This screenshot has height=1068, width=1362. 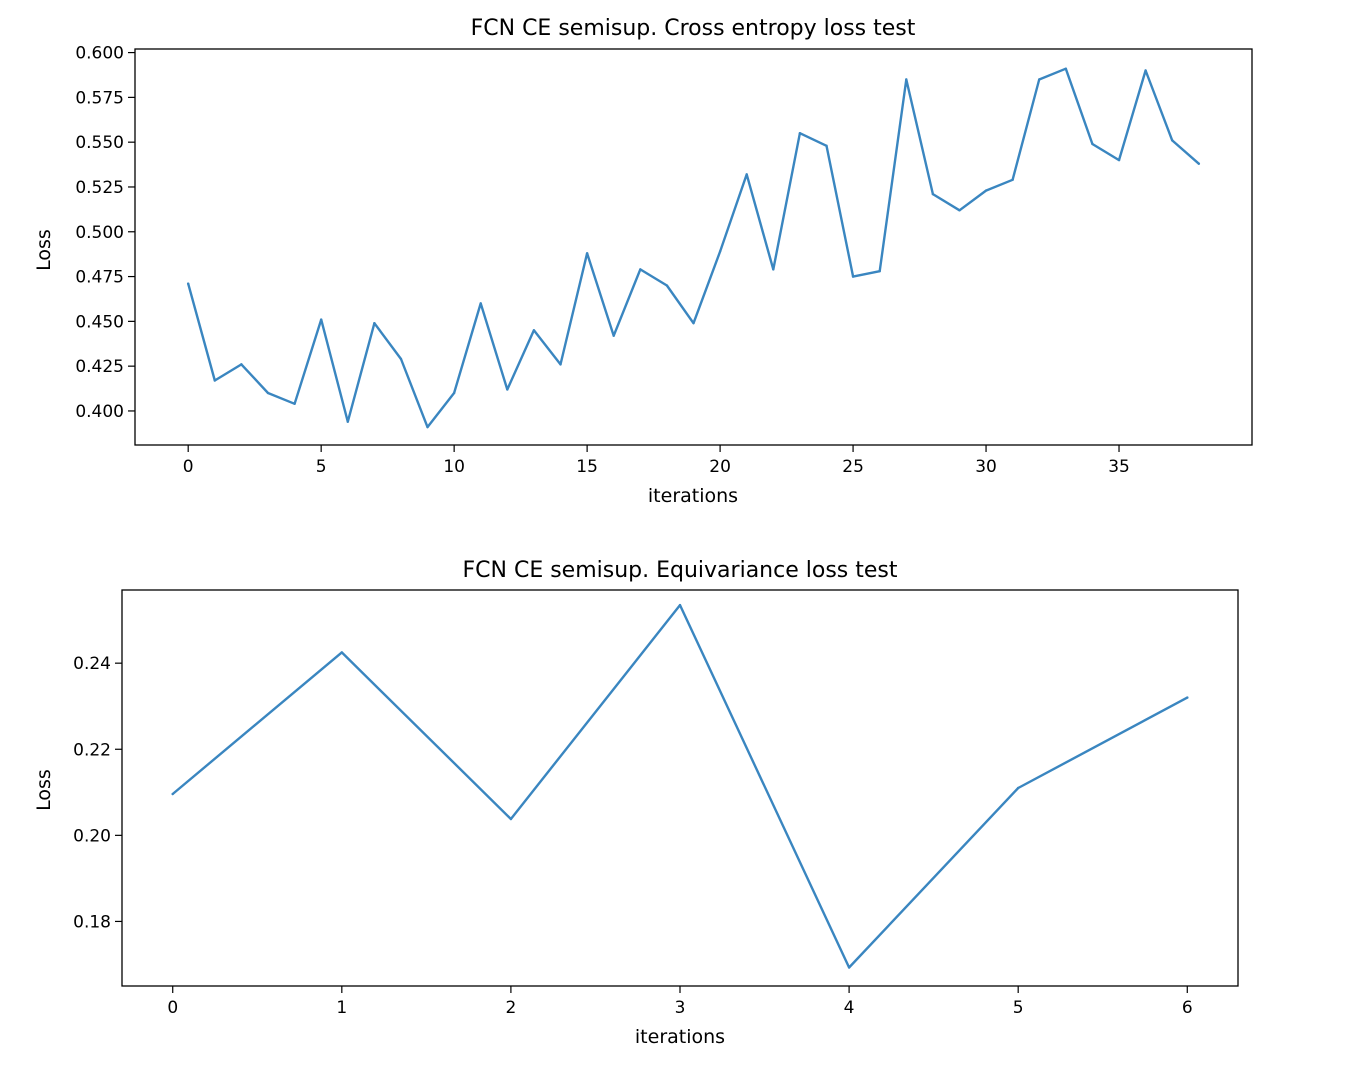 I want to click on y-tick-label: 0.500, so click(x=99, y=233).